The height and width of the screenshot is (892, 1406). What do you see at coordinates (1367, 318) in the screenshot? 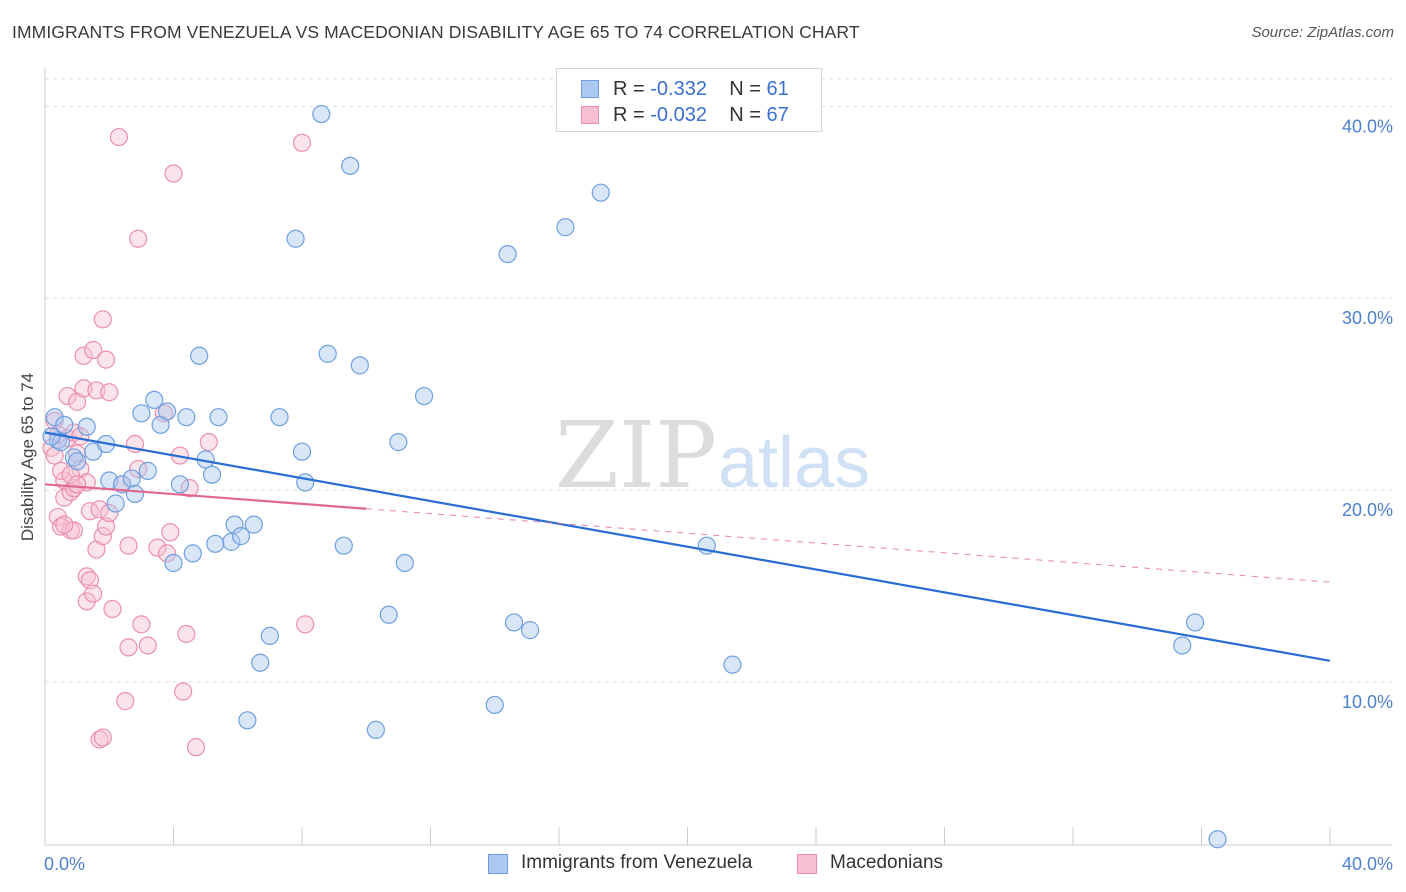
I see `y-tick-label: 30.0%` at bounding box center [1367, 318].